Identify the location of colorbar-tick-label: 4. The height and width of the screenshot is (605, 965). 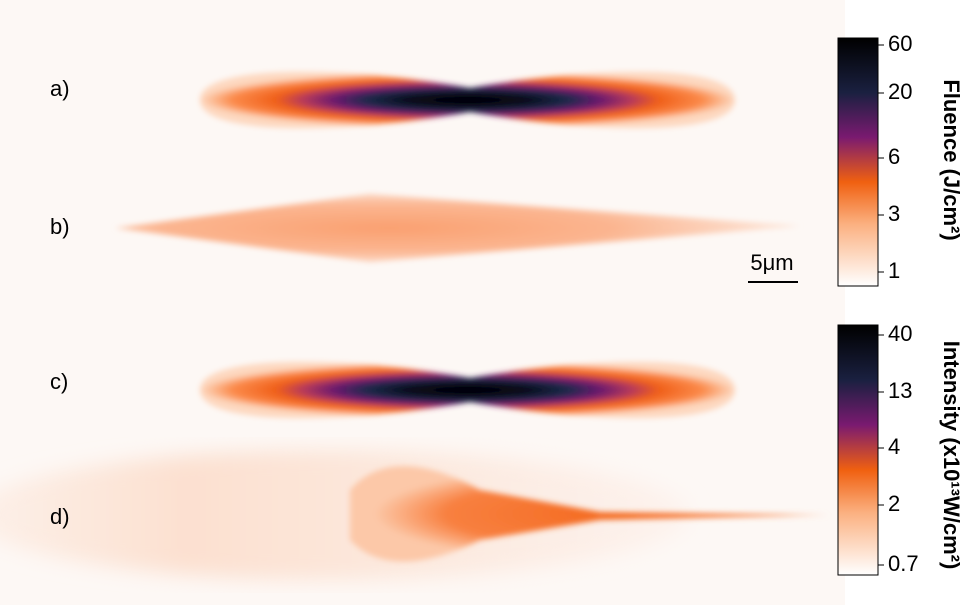
(894, 446).